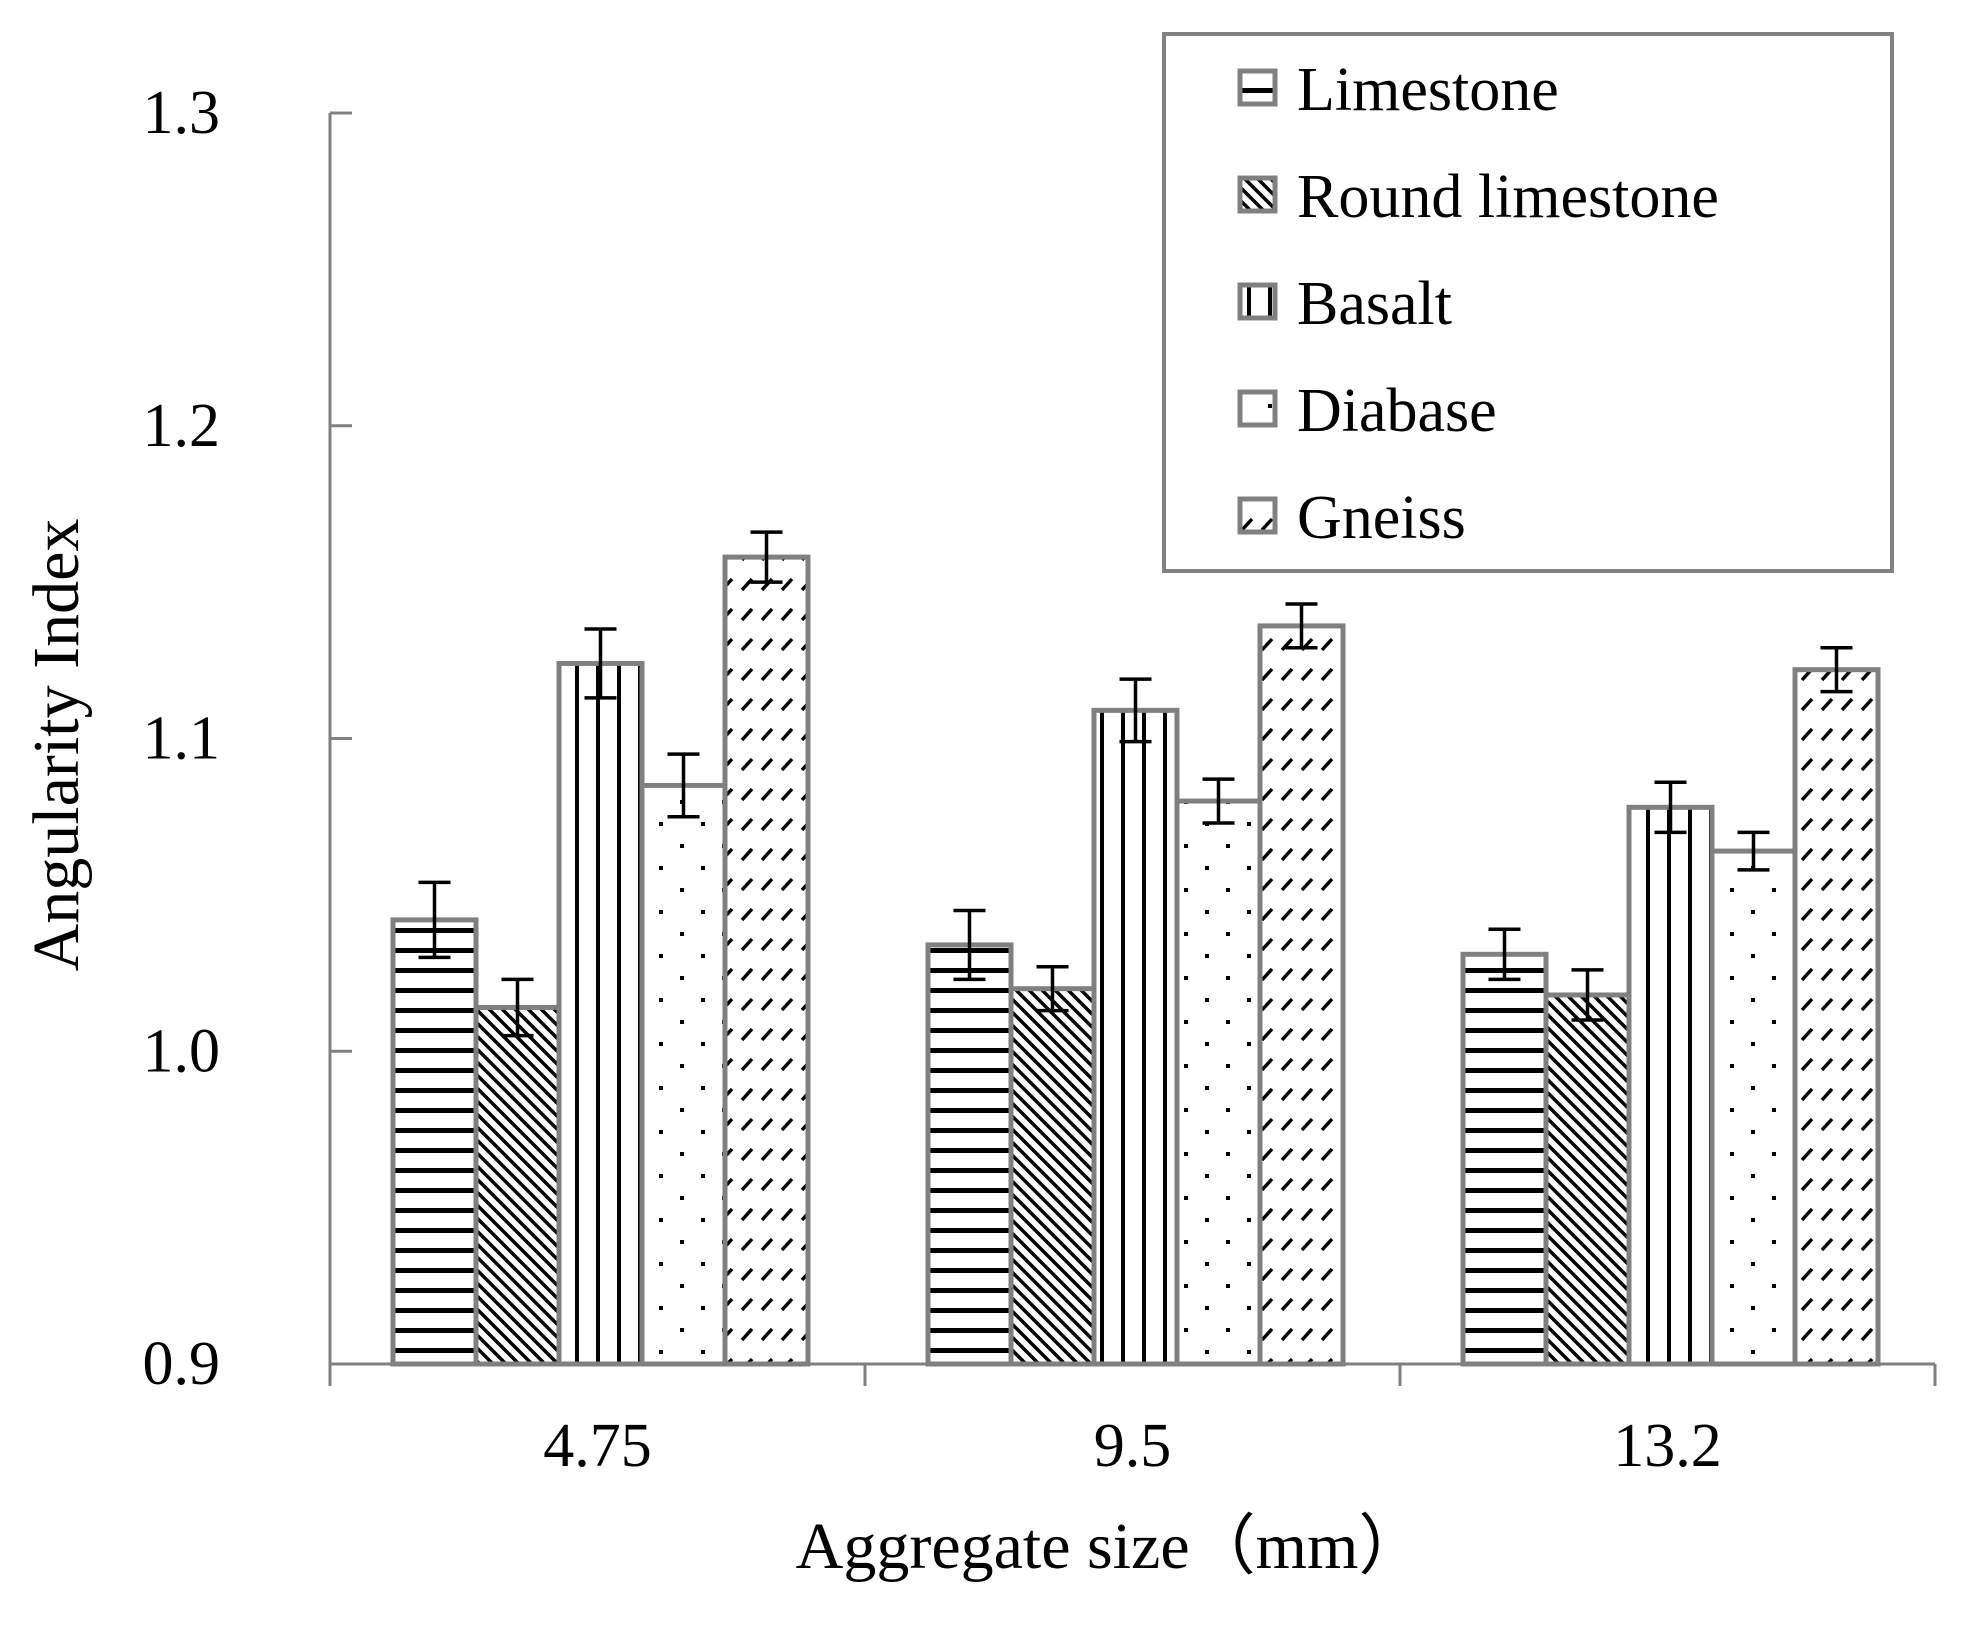  What do you see at coordinates (434, 1142) in the screenshot?
I see `bar-limestone-4.75` at bounding box center [434, 1142].